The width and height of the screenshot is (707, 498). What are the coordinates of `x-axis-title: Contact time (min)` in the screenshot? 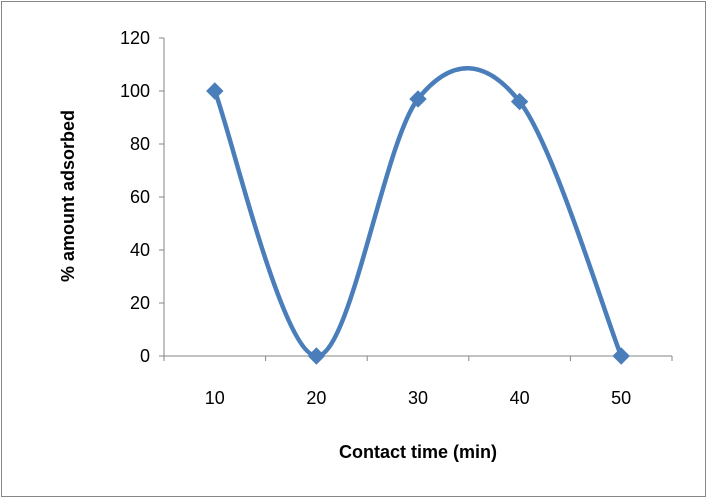 It's located at (418, 452).